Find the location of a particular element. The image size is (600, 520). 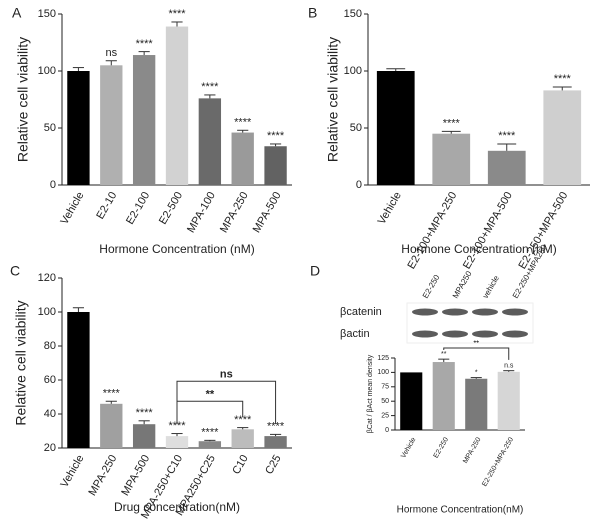

x-tick-label: E2-10 is located at coordinates (106, 205).